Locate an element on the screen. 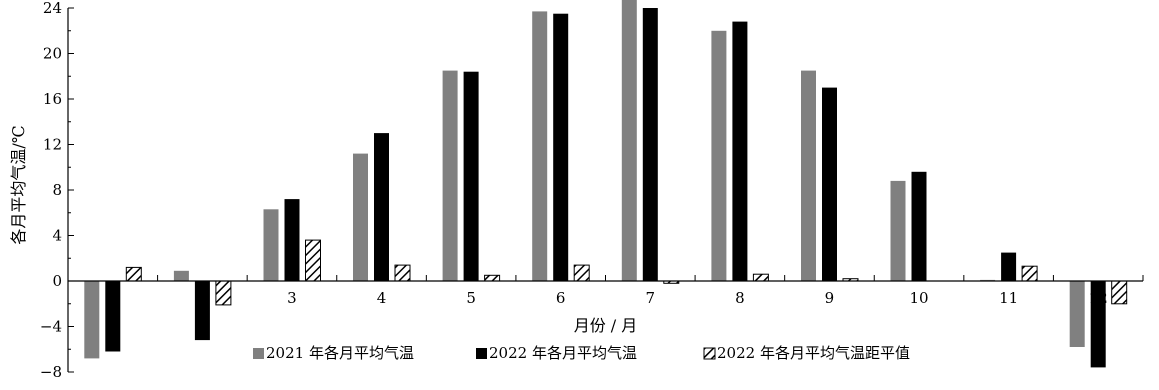 This screenshot has height=390, width=1159. x-tick-label: 3 is located at coordinates (292, 298).